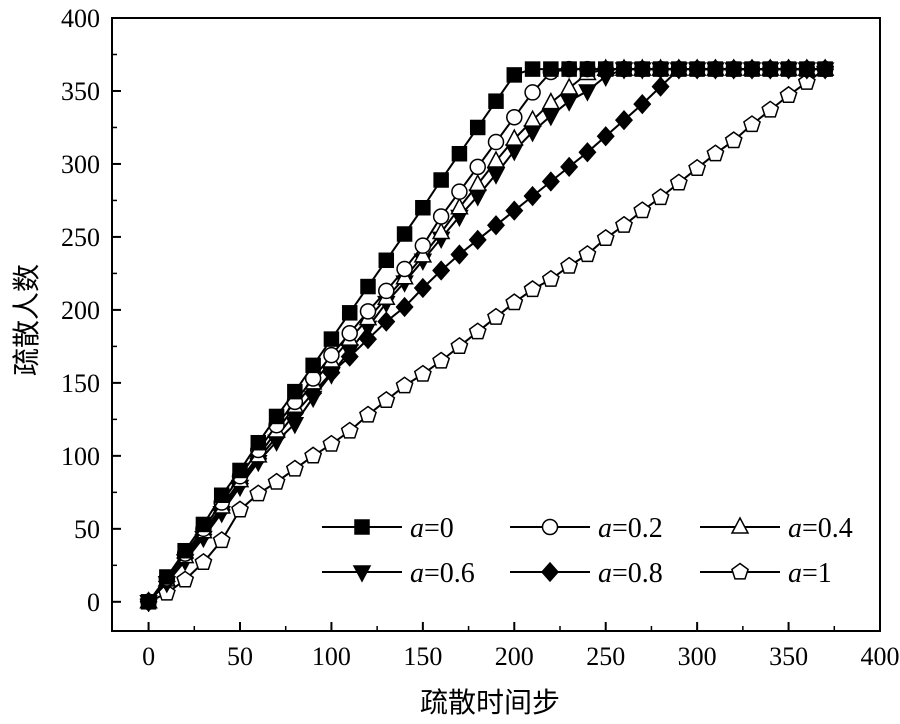 The height and width of the screenshot is (724, 900). I want to click on legend: a=0 a=0.2 a=0.4a=0.6 a=0.8 a=1, so click(587, 551).